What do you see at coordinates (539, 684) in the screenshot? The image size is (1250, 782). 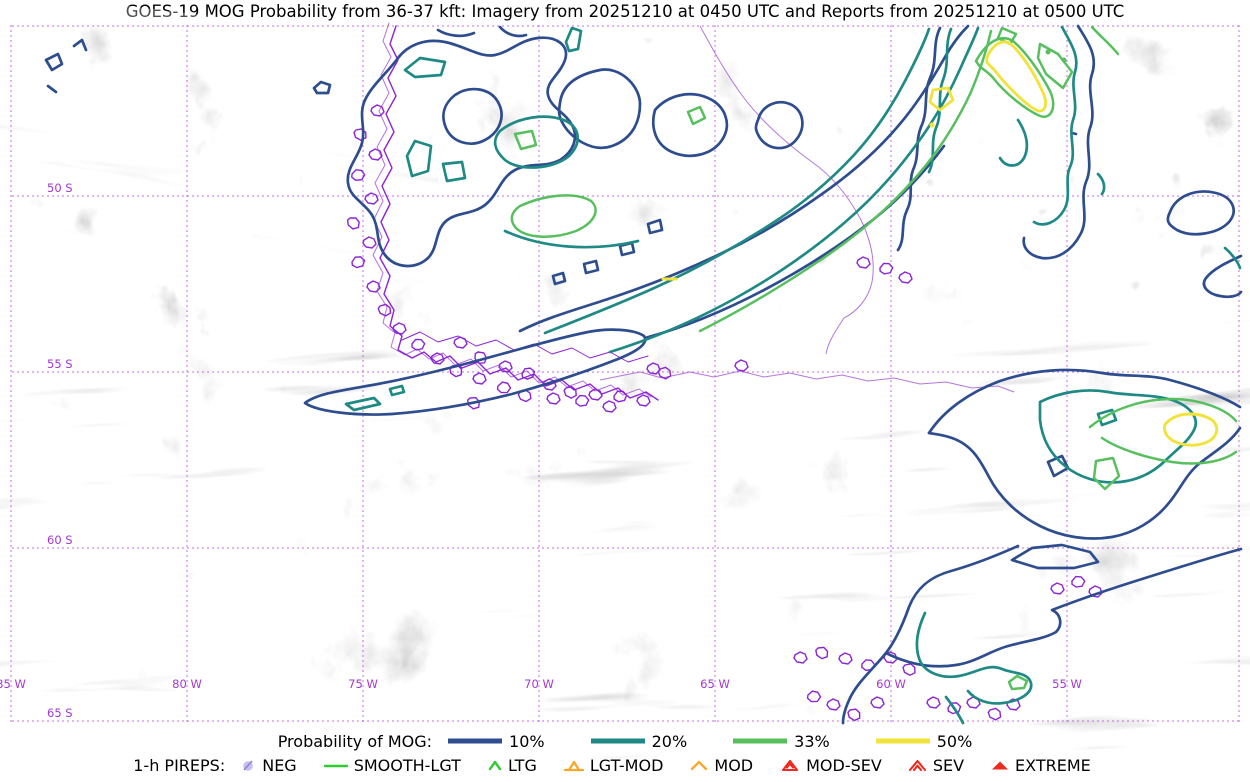 I see `lon-label-70w: 70 W` at bounding box center [539, 684].